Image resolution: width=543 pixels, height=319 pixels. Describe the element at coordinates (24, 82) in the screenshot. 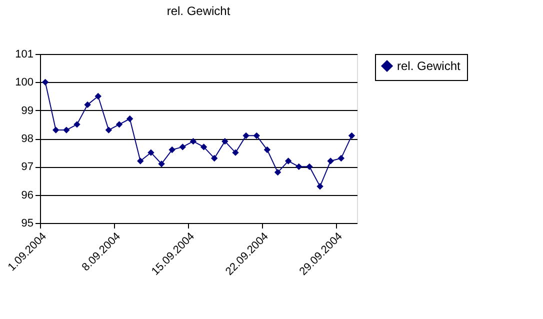

I see `y-tick-label: 100` at that location.